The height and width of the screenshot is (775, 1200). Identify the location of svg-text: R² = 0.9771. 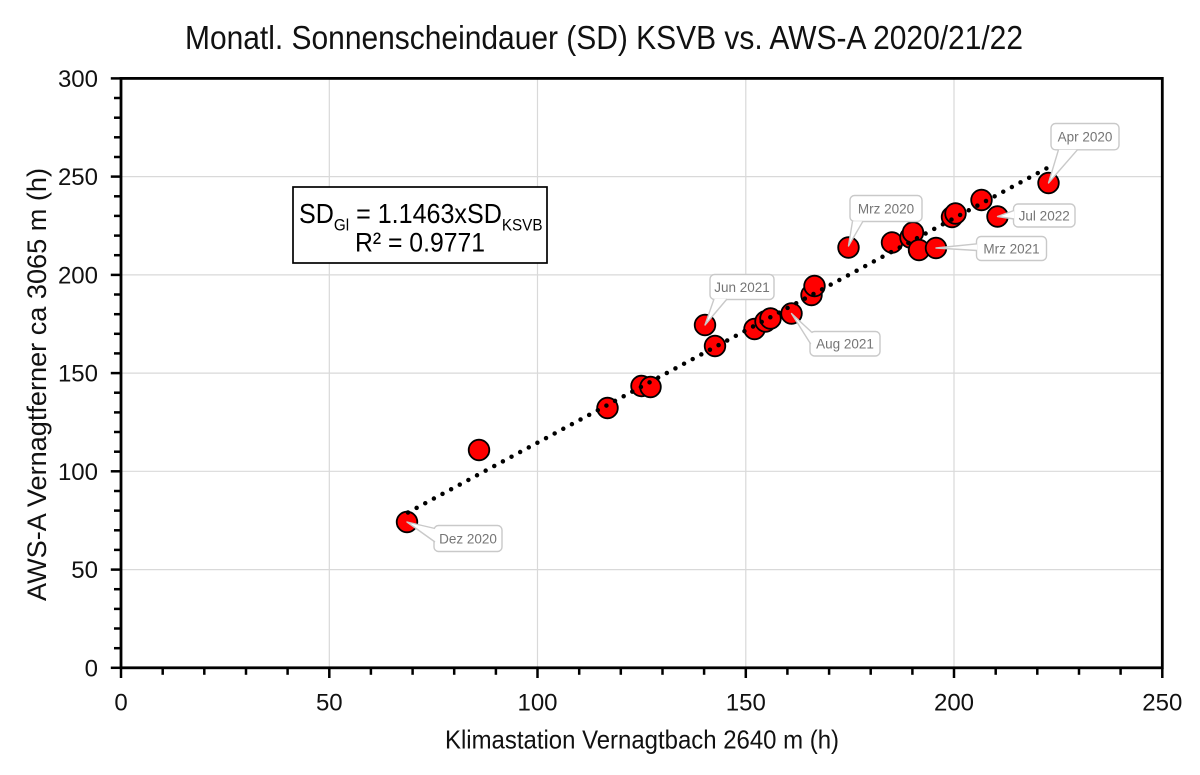
(420, 243).